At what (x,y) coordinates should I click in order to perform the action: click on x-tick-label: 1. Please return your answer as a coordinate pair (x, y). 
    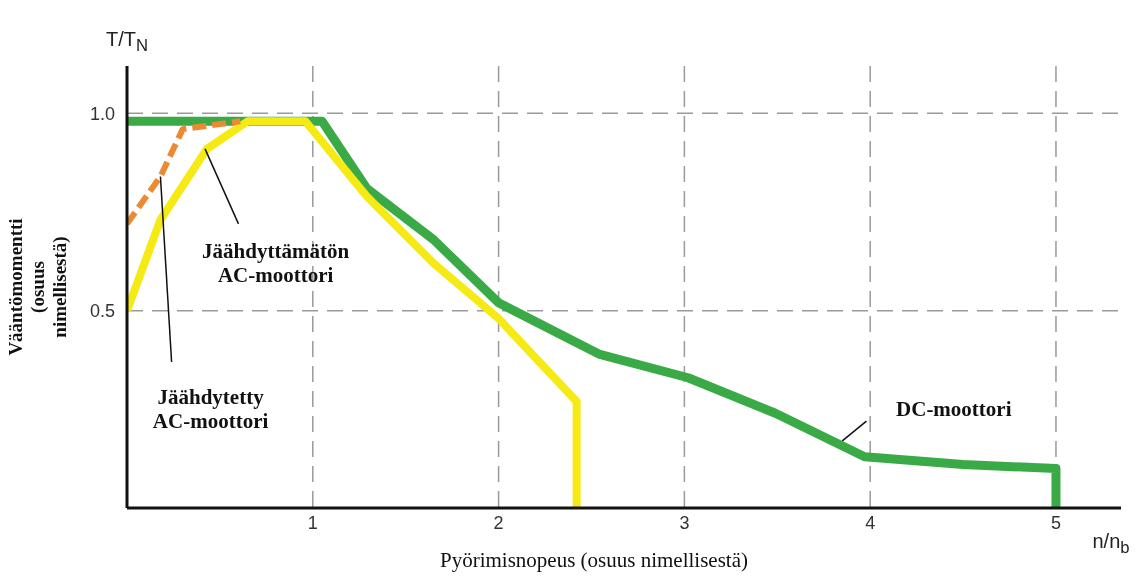
    Looking at the image, I should click on (312, 522).